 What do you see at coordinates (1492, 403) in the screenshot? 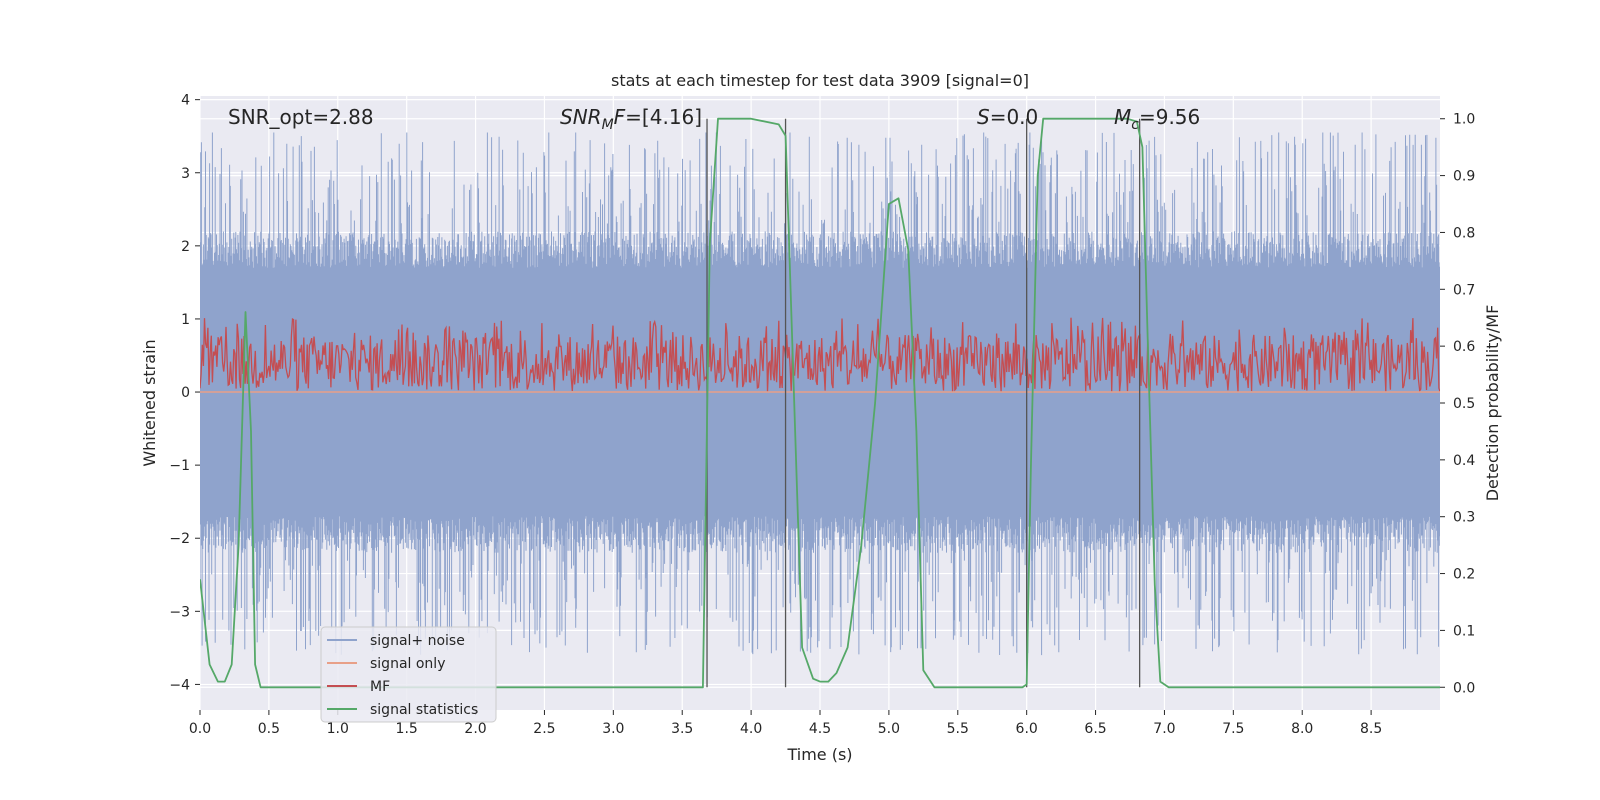
I see `y-right-axis-label: Detection probability/MF` at bounding box center [1492, 403].